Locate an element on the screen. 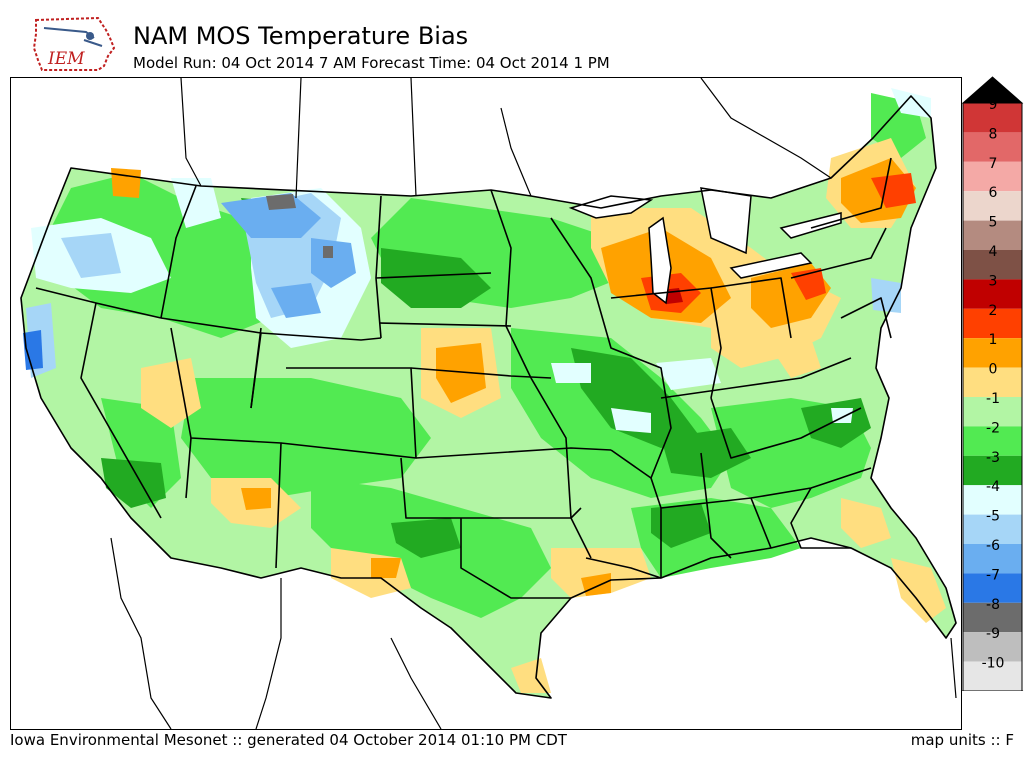 Image resolution: width=1024 pixels, height=768 pixels. legend-tick-label: 3 is located at coordinates (993, 281).